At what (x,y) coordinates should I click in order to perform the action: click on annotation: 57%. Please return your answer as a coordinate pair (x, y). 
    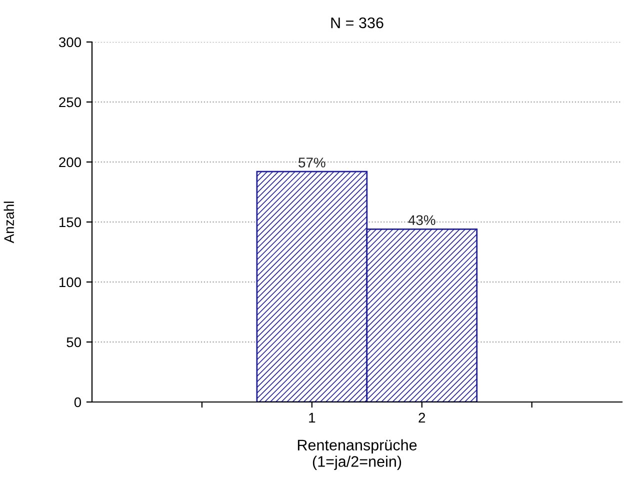
    Looking at the image, I should click on (312, 163).